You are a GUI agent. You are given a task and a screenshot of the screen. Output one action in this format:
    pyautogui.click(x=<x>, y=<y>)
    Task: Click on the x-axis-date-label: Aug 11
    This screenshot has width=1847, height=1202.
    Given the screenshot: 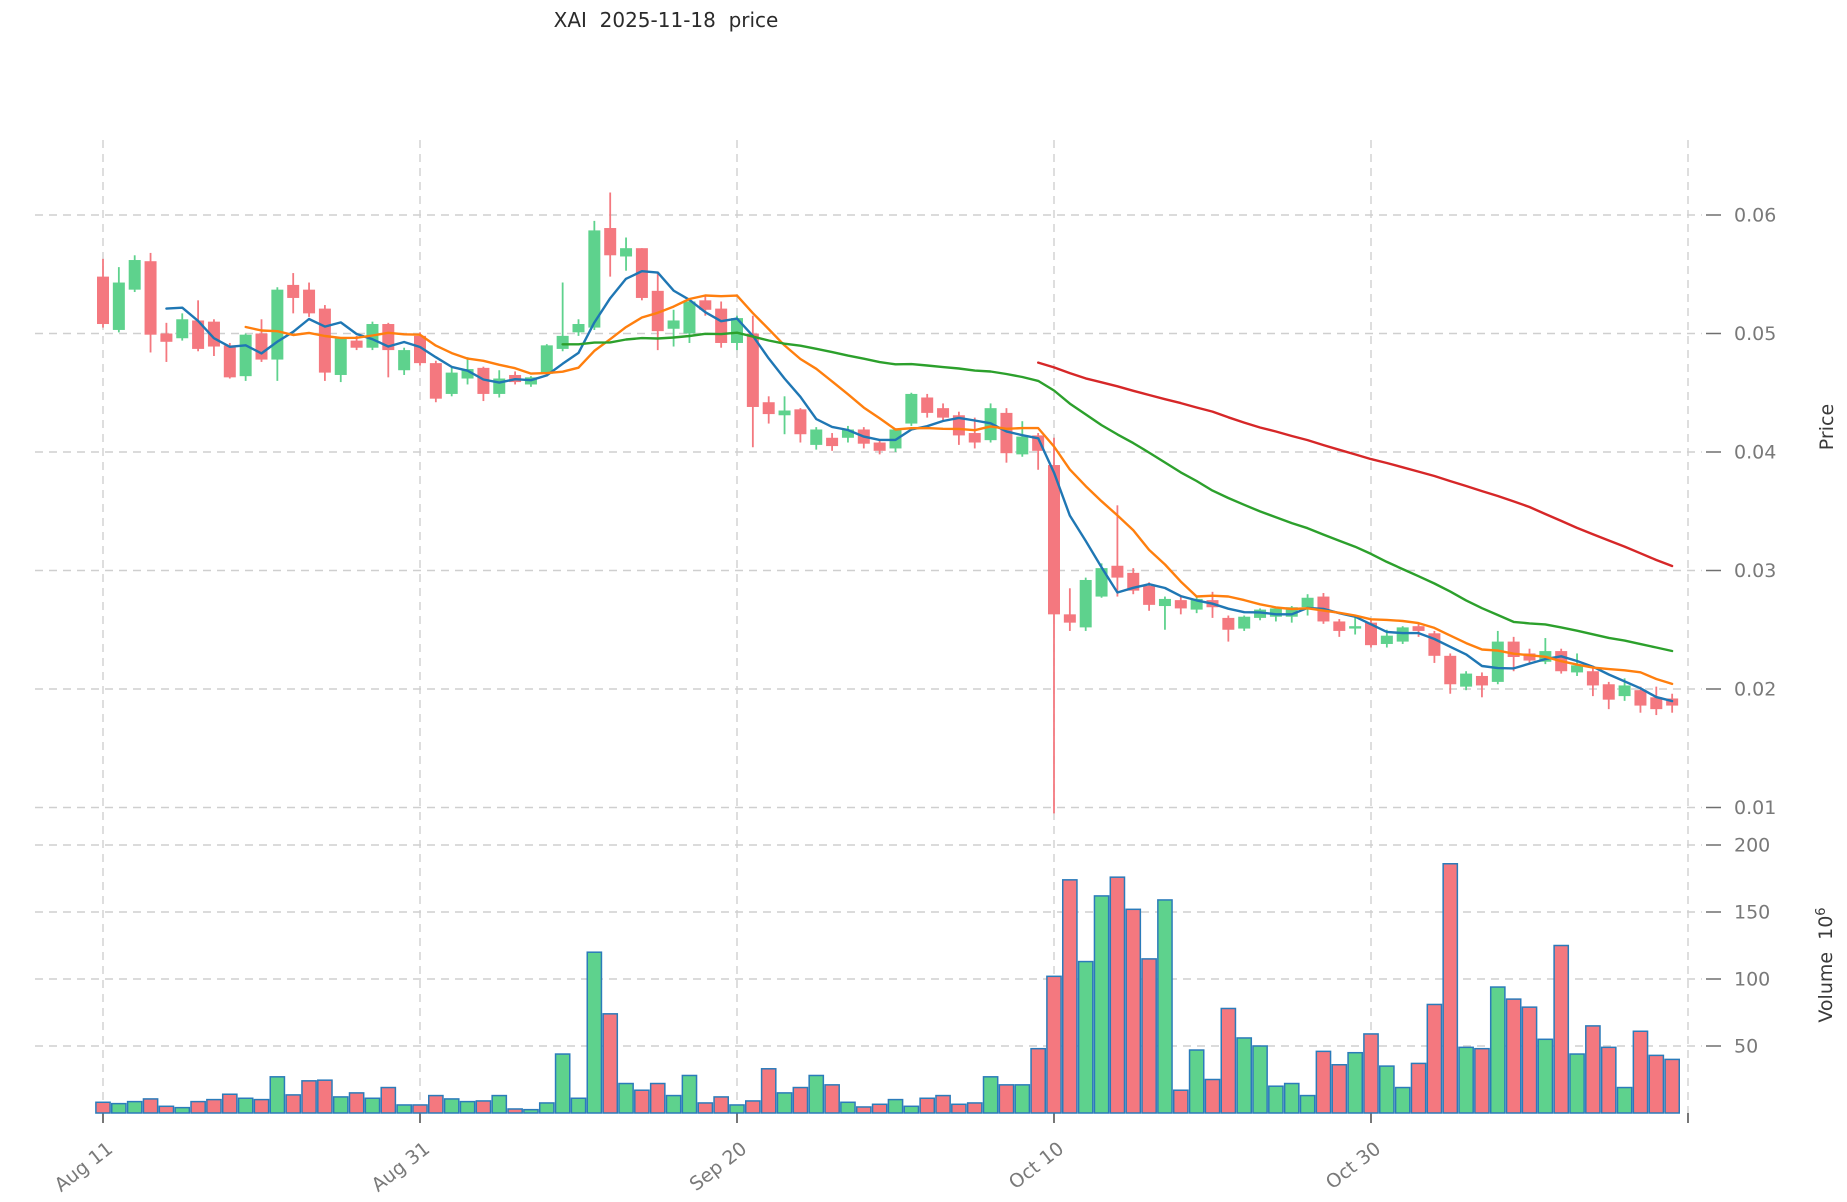 What is the action you would take?
    pyautogui.click(x=83, y=1167)
    